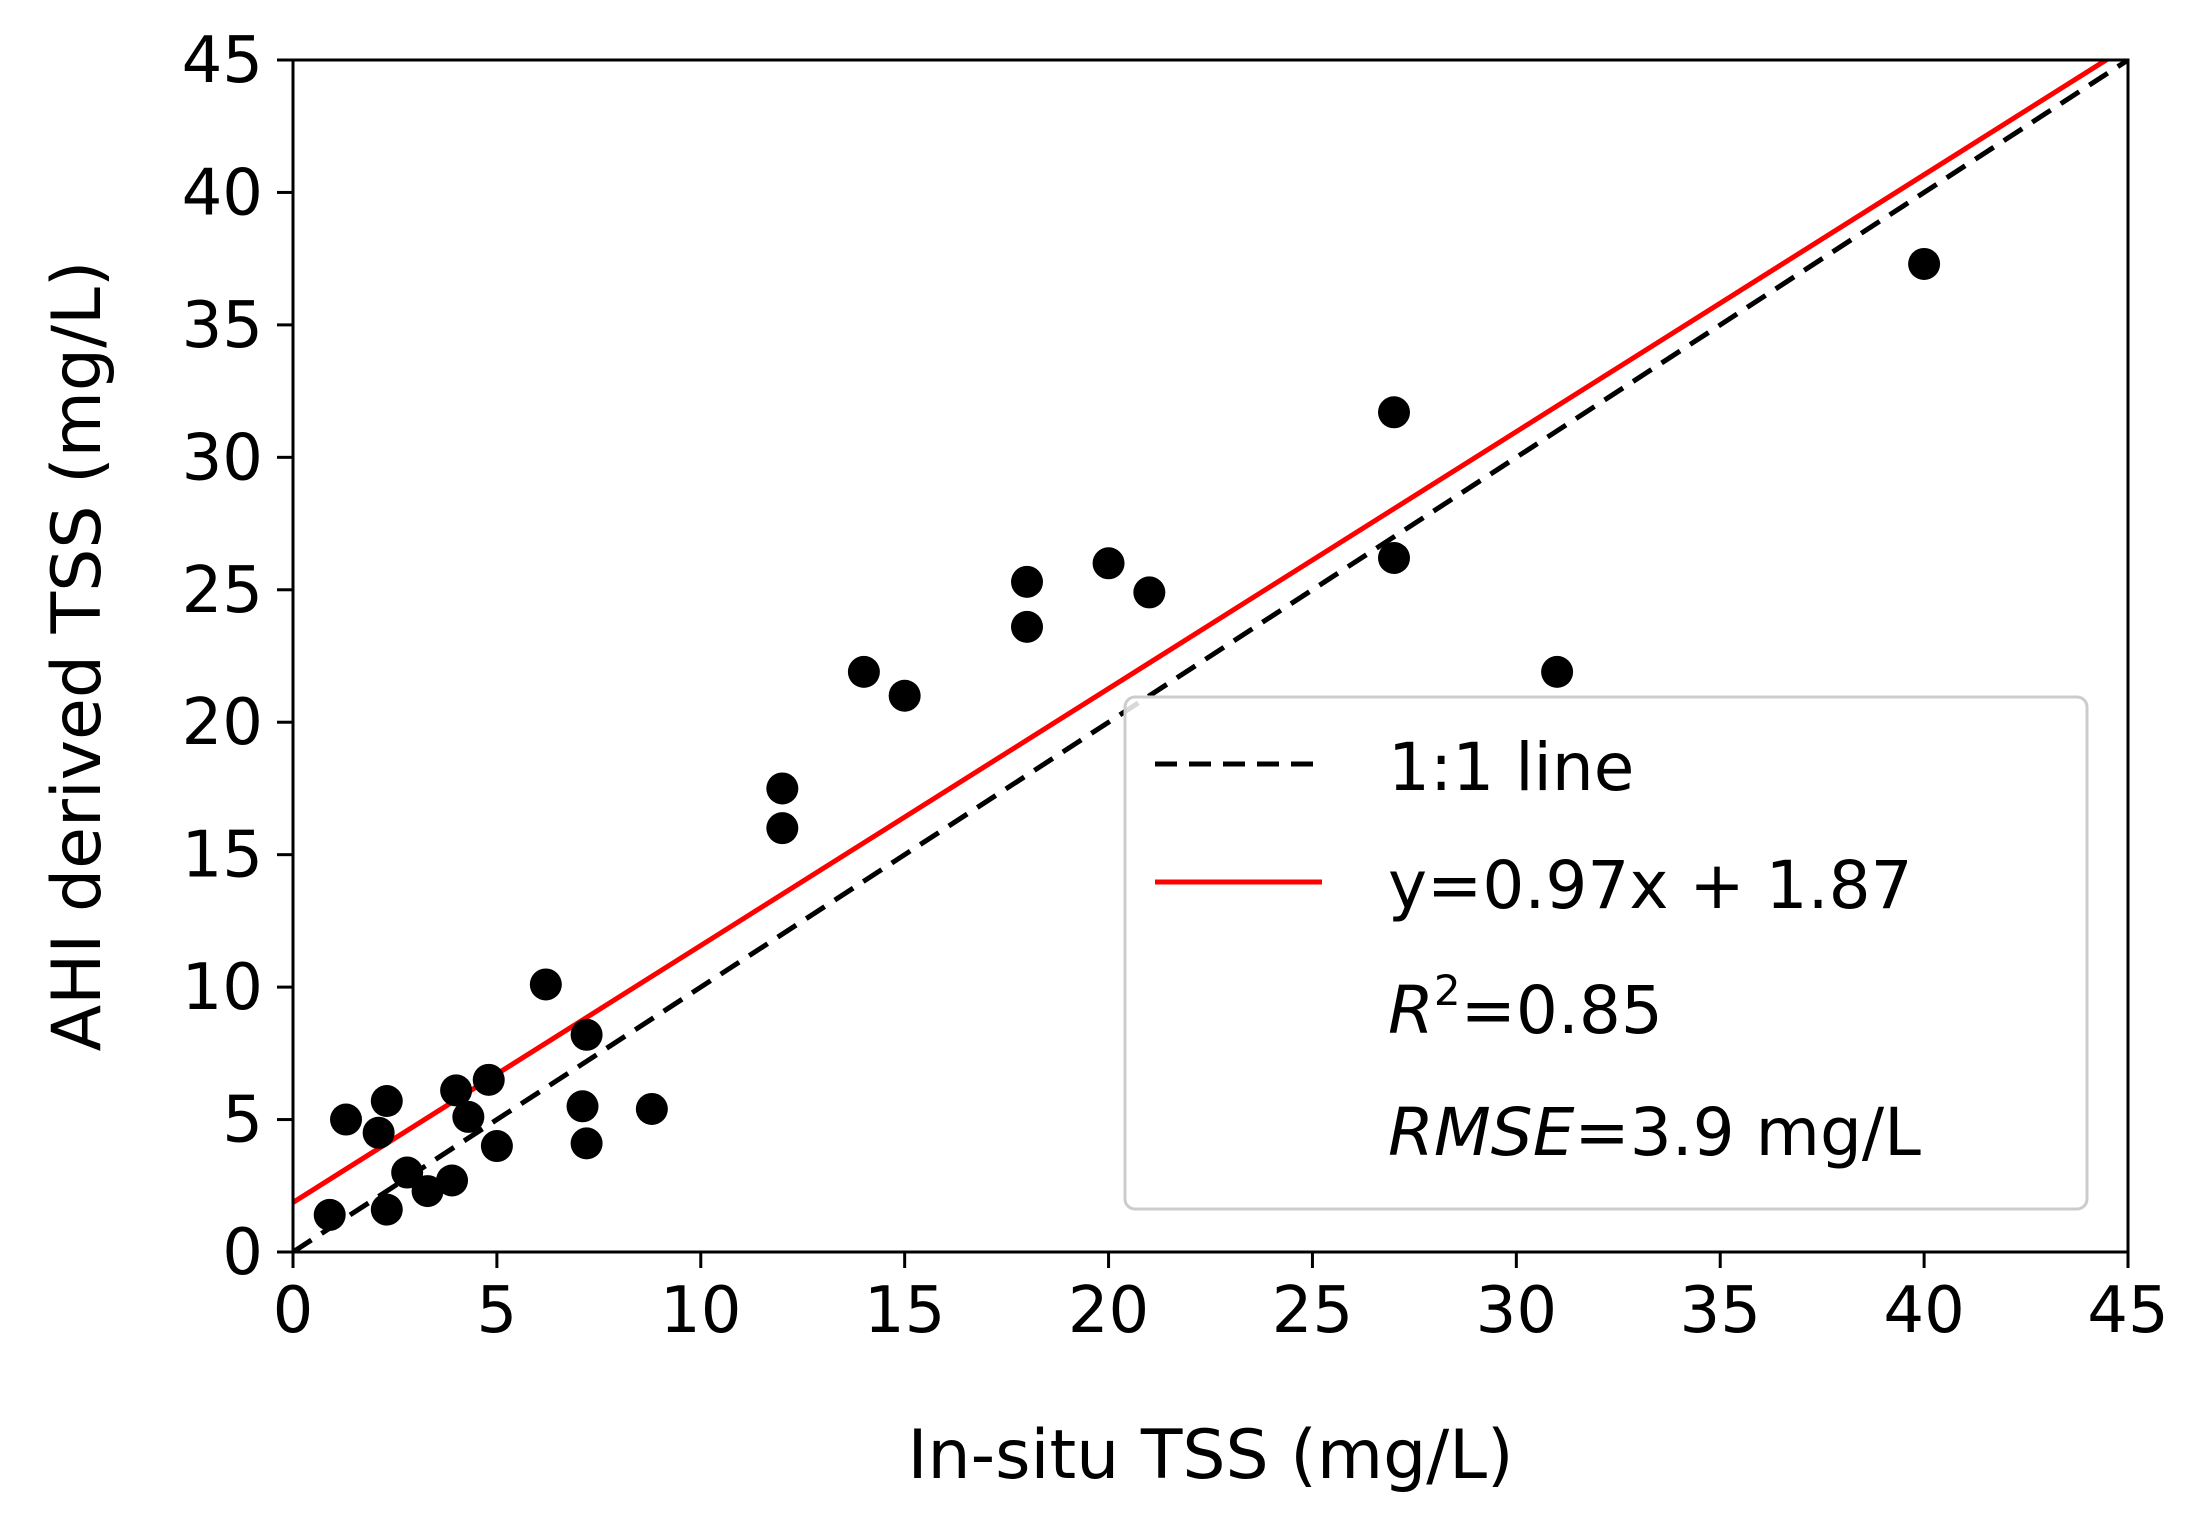 The width and height of the screenshot is (2196, 1519). I want to click on legend-r2: R2=0.85, so click(1525, 1007).